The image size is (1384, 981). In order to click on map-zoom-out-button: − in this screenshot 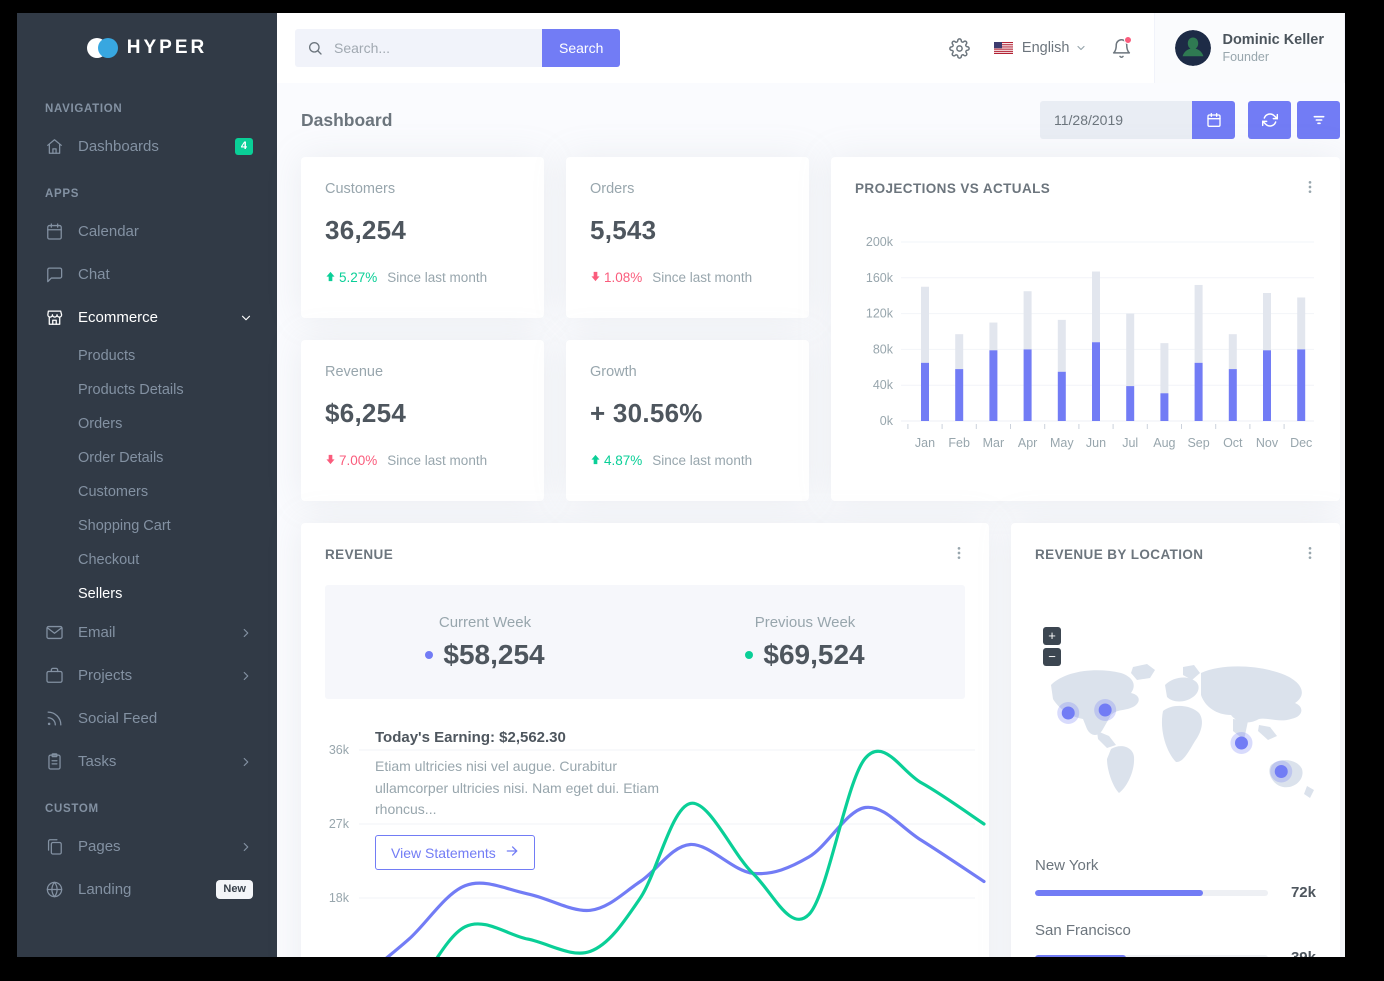, I will do `click(1052, 657)`.